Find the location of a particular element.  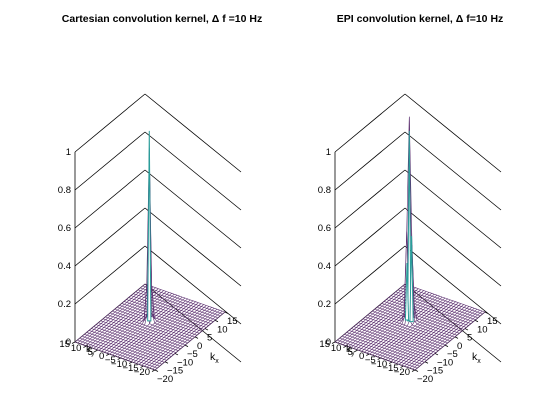

surface-mesh is located at coordinates (150, 259).